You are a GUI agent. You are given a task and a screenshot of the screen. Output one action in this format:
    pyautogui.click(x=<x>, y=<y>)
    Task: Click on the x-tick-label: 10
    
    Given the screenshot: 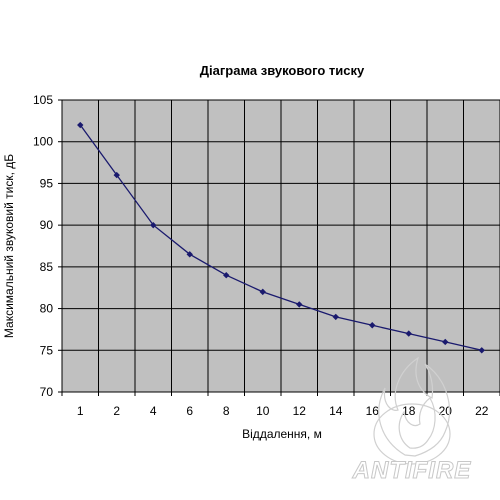 What is the action you would take?
    pyautogui.click(x=263, y=411)
    